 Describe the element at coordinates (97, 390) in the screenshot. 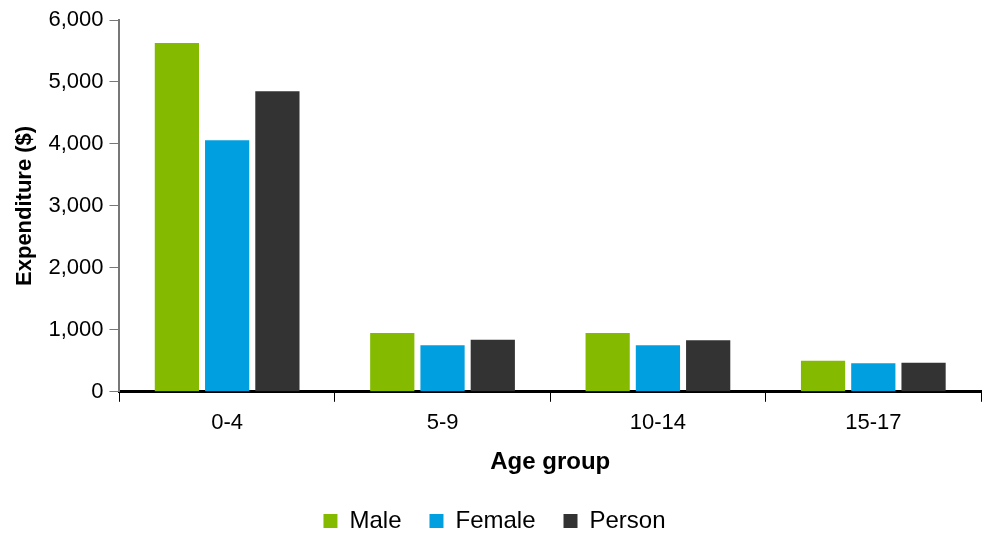

I see `y-tick-label: 0` at that location.